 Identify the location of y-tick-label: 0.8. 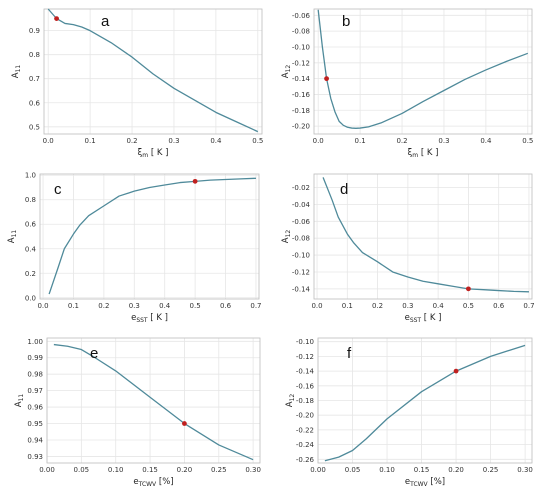
(30, 200).